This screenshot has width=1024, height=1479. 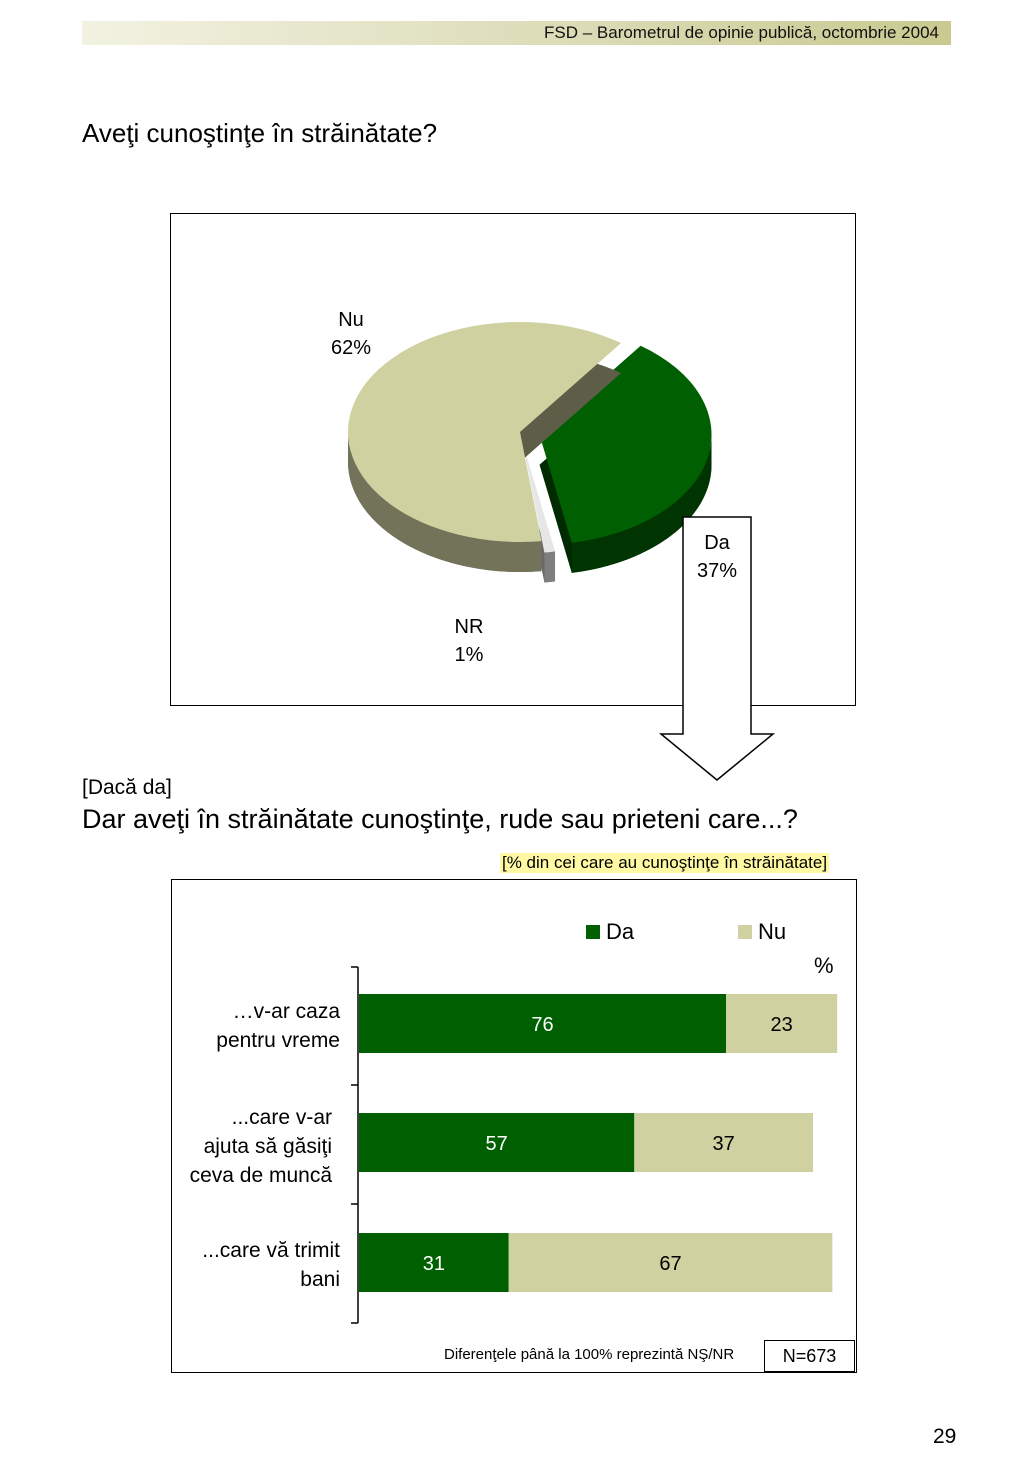 What do you see at coordinates (260, 133) in the screenshot?
I see `pie-chart-title: Aveţi cunoştinţe în străinătate?` at bounding box center [260, 133].